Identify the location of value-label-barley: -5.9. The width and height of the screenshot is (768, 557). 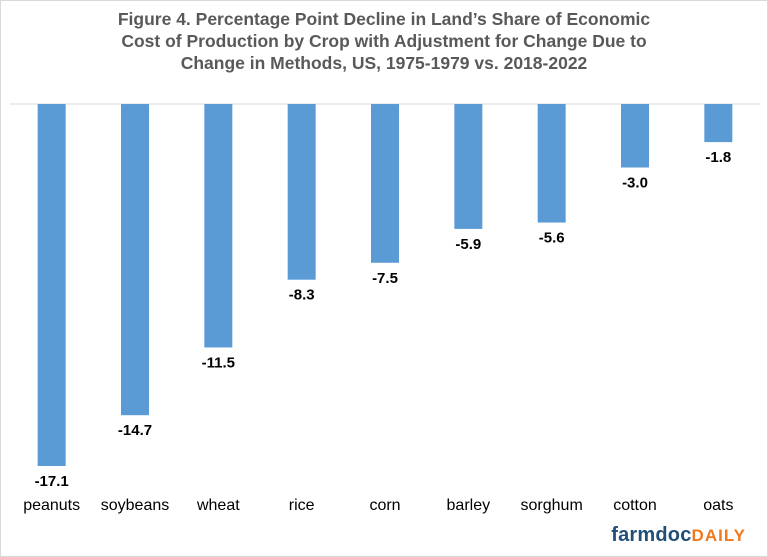
(468, 244).